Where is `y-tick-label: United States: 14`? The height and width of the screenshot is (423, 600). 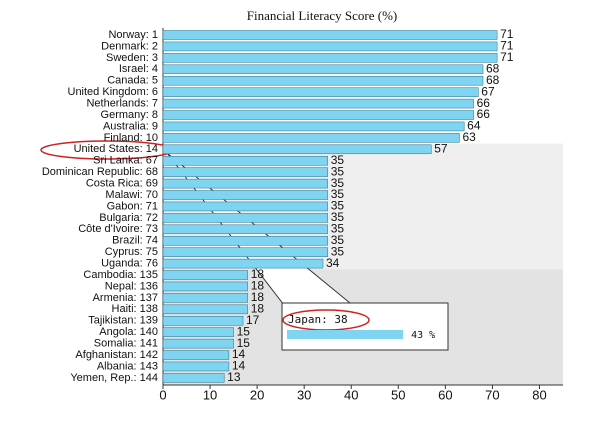 y-tick-label: United States: 14 is located at coordinates (116, 149).